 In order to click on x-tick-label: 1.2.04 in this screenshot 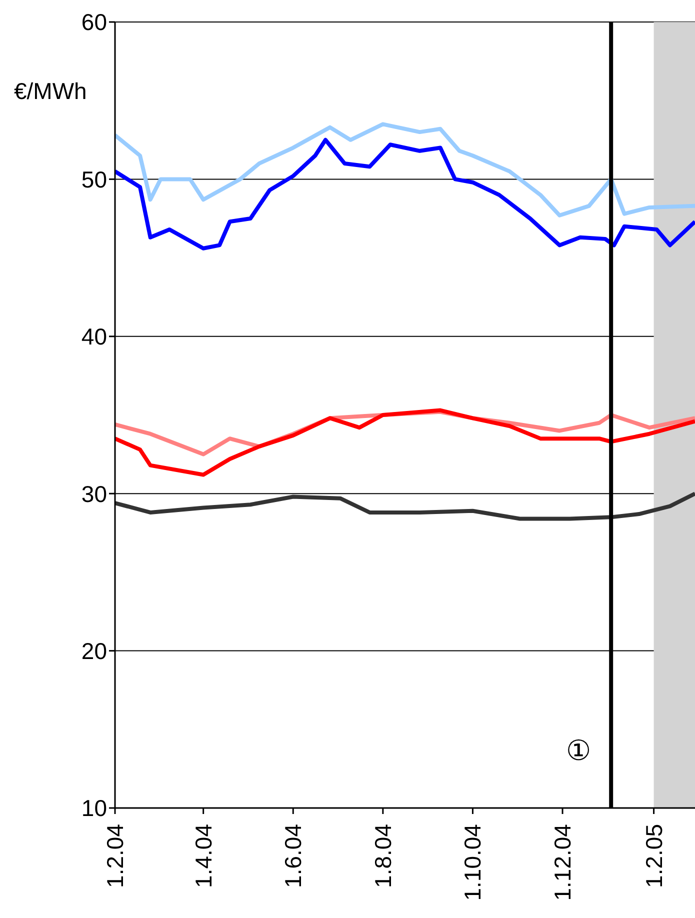, I will do `click(115, 856)`.